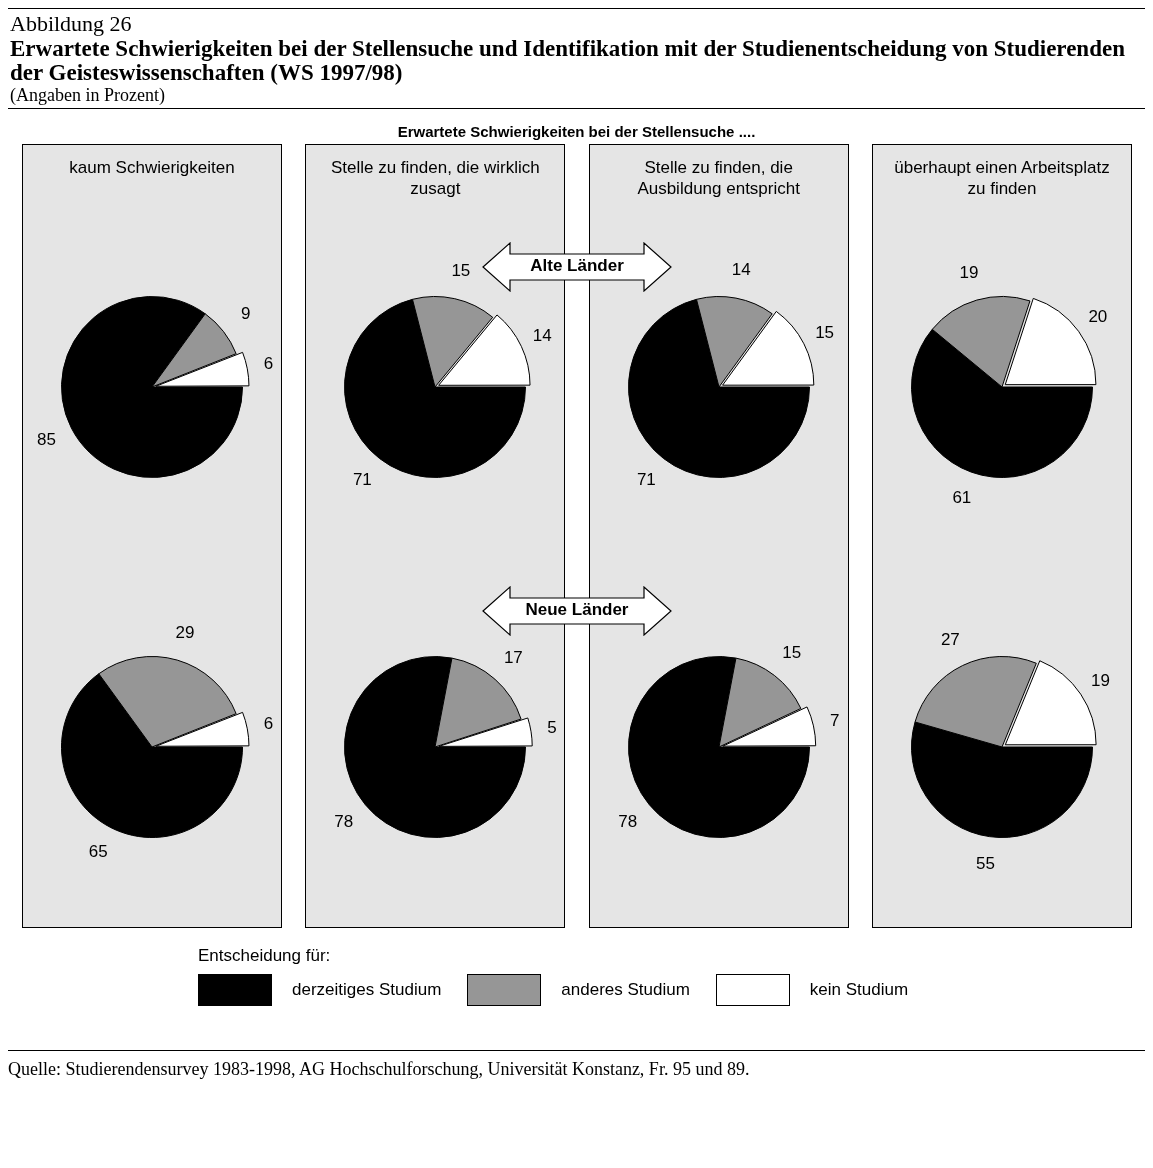 The height and width of the screenshot is (1168, 1153). I want to click on text: Alte Länder, so click(577, 266).